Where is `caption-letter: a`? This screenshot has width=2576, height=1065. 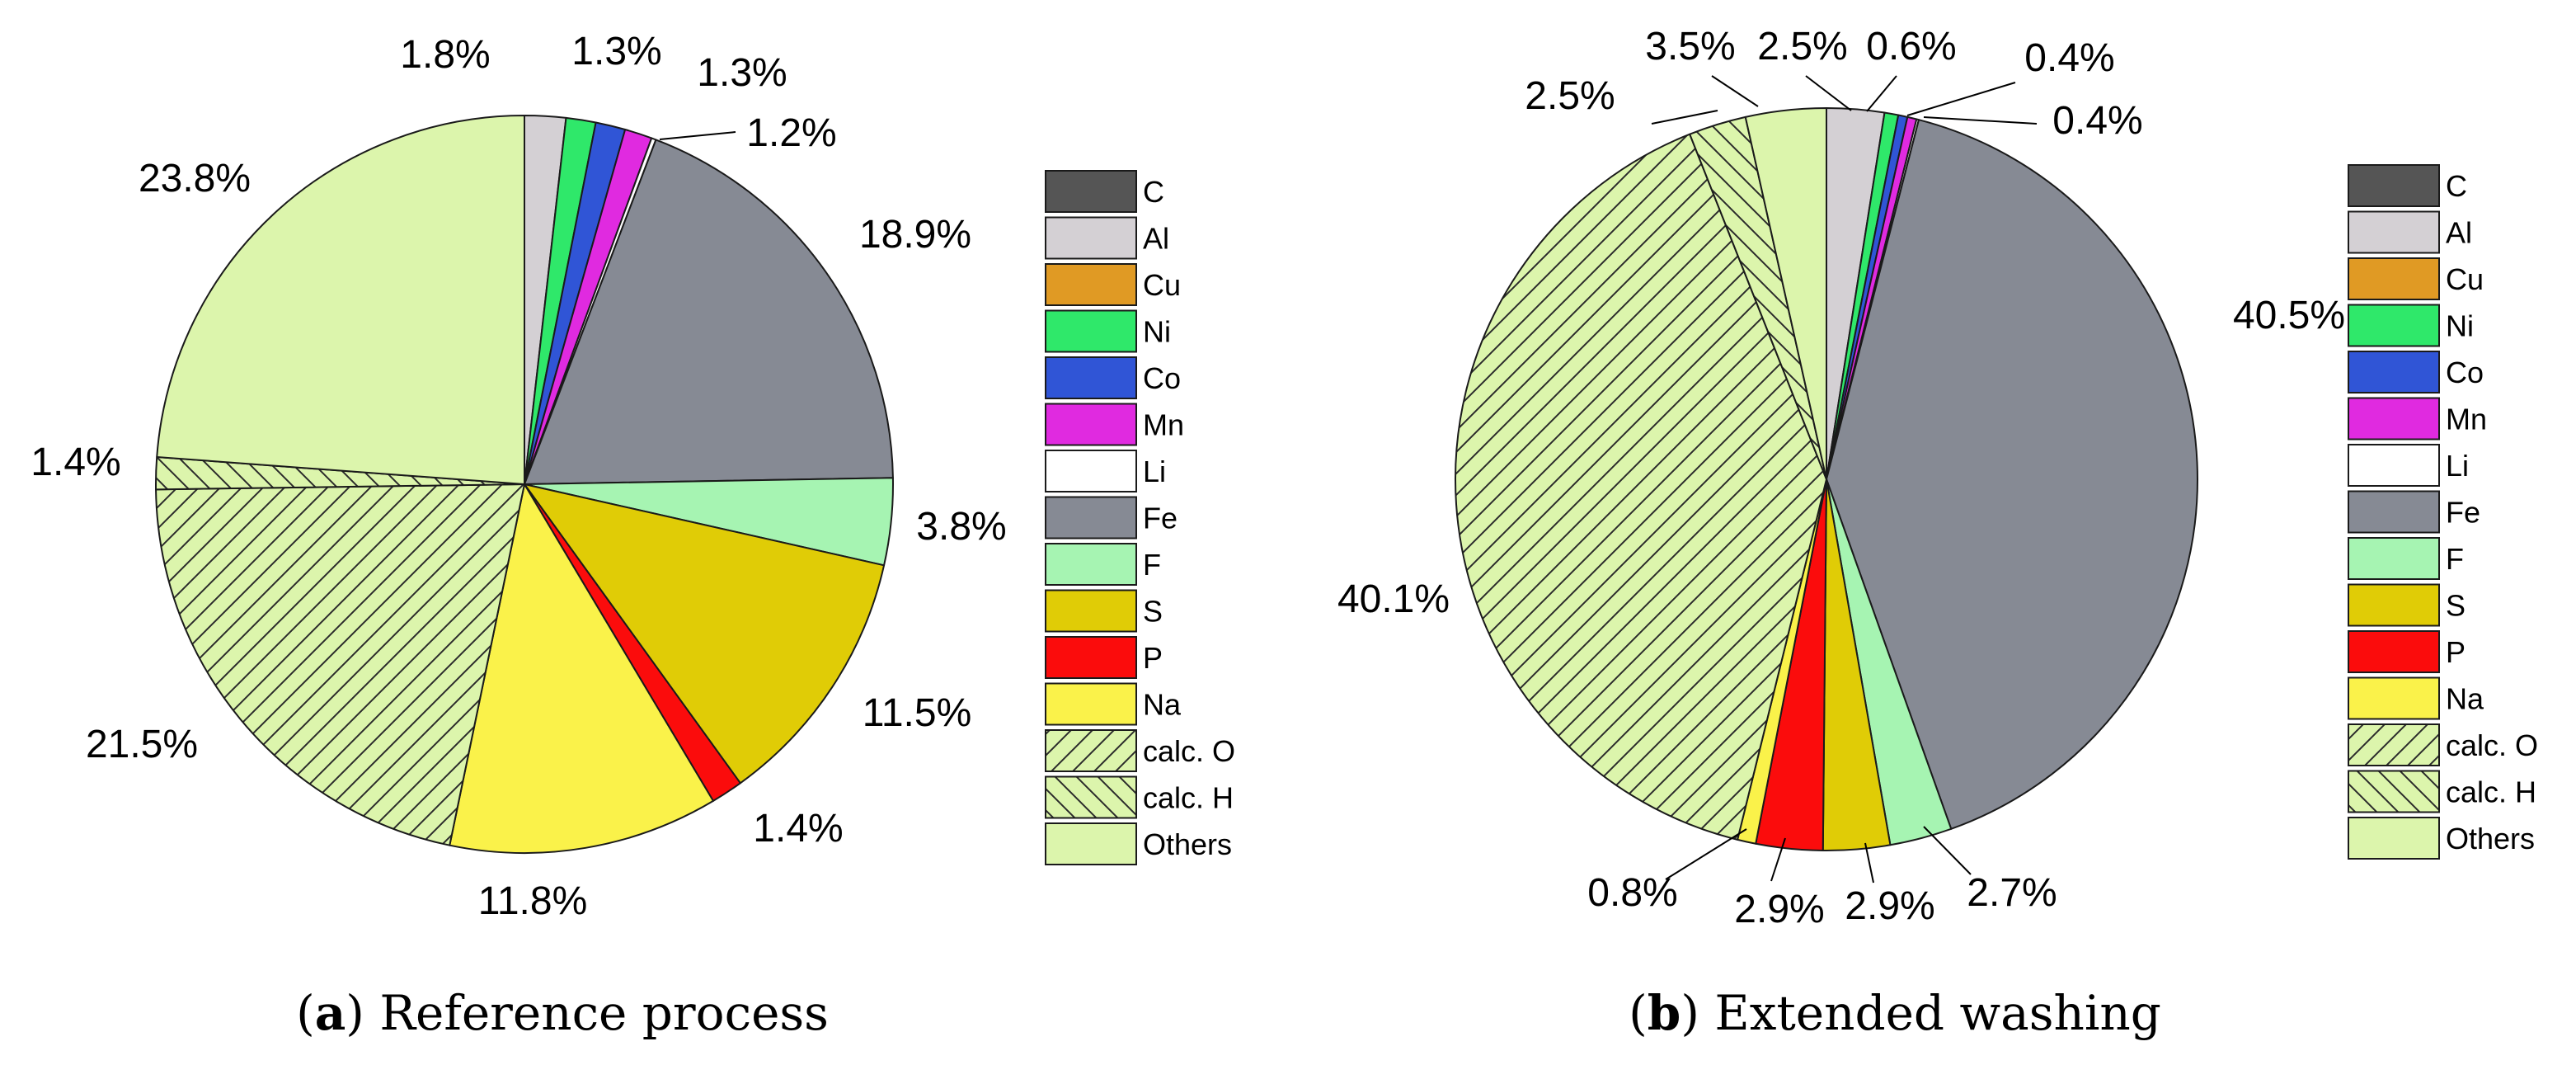
caption-letter: a is located at coordinates (330, 1013).